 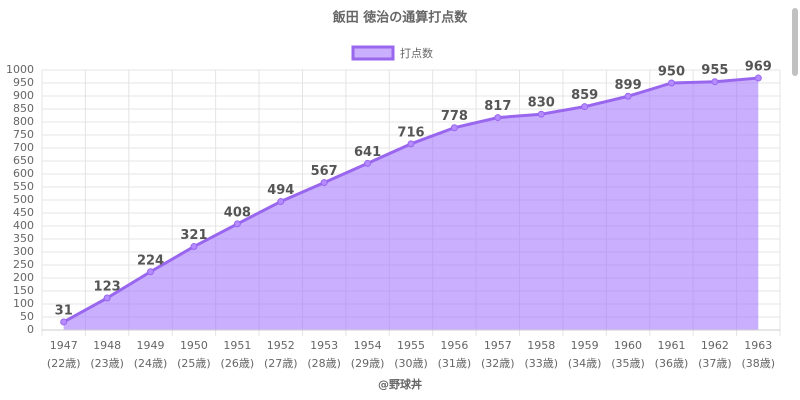 What do you see at coordinates (541, 345) in the screenshot?
I see `x-tick-label: 1958` at bounding box center [541, 345].